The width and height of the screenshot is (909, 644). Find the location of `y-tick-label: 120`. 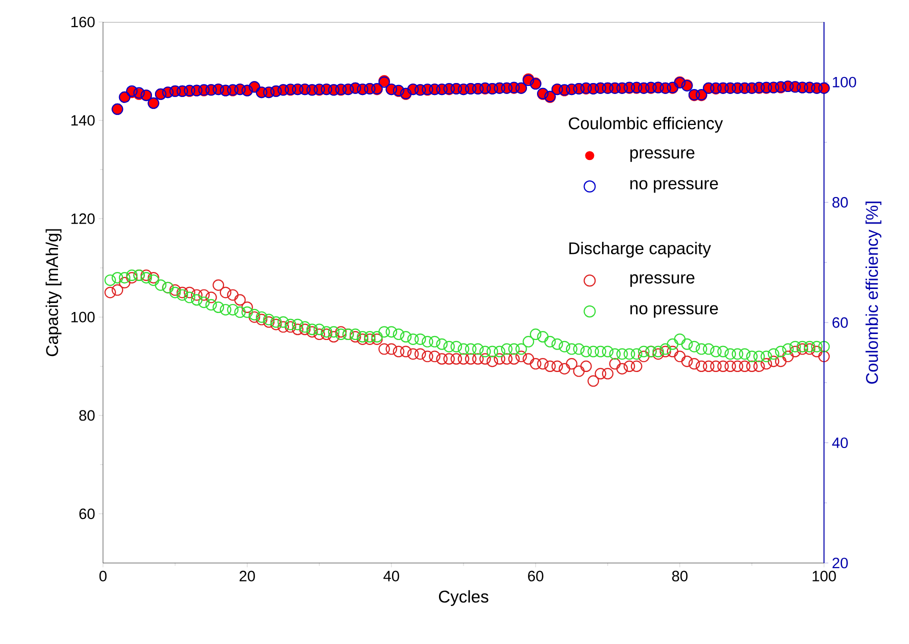

y-tick-label: 120 is located at coordinates (83, 218).